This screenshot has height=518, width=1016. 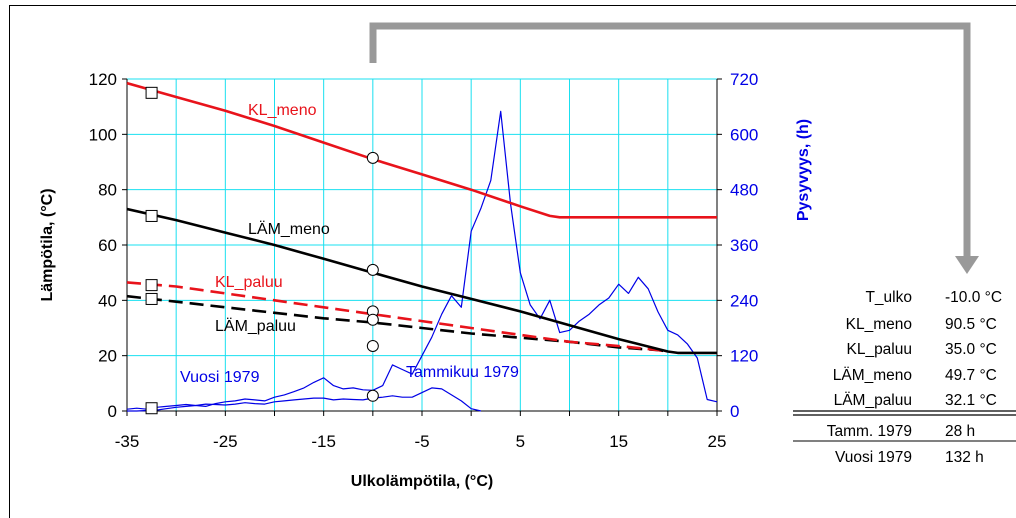 I want to click on series-annotation: Tammikuu 1979, so click(x=462, y=372).